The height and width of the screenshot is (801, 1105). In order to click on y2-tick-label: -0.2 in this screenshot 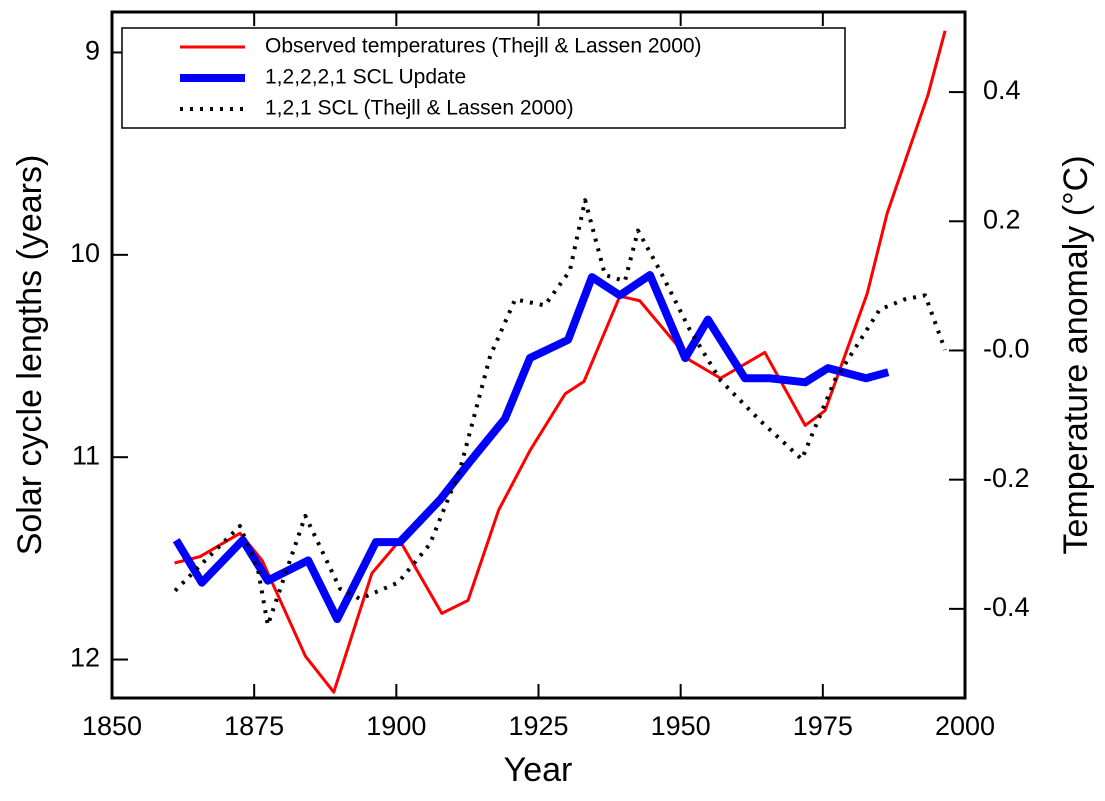, I will do `click(1006, 478)`.